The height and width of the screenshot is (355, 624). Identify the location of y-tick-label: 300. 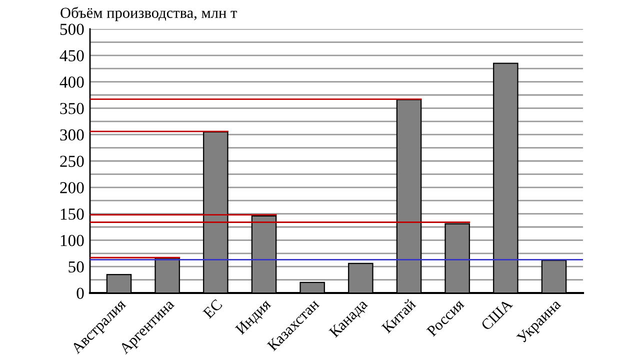
(72, 135).